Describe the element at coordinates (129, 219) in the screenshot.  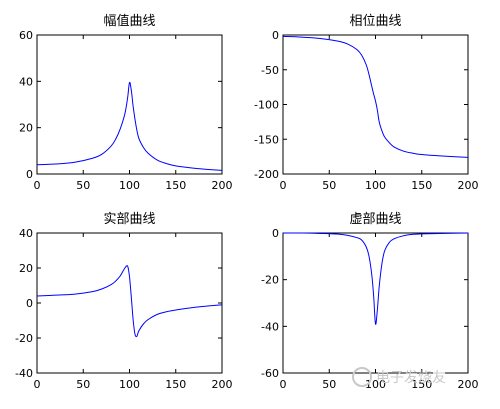
I see `chart-title: 实部曲线` at that location.